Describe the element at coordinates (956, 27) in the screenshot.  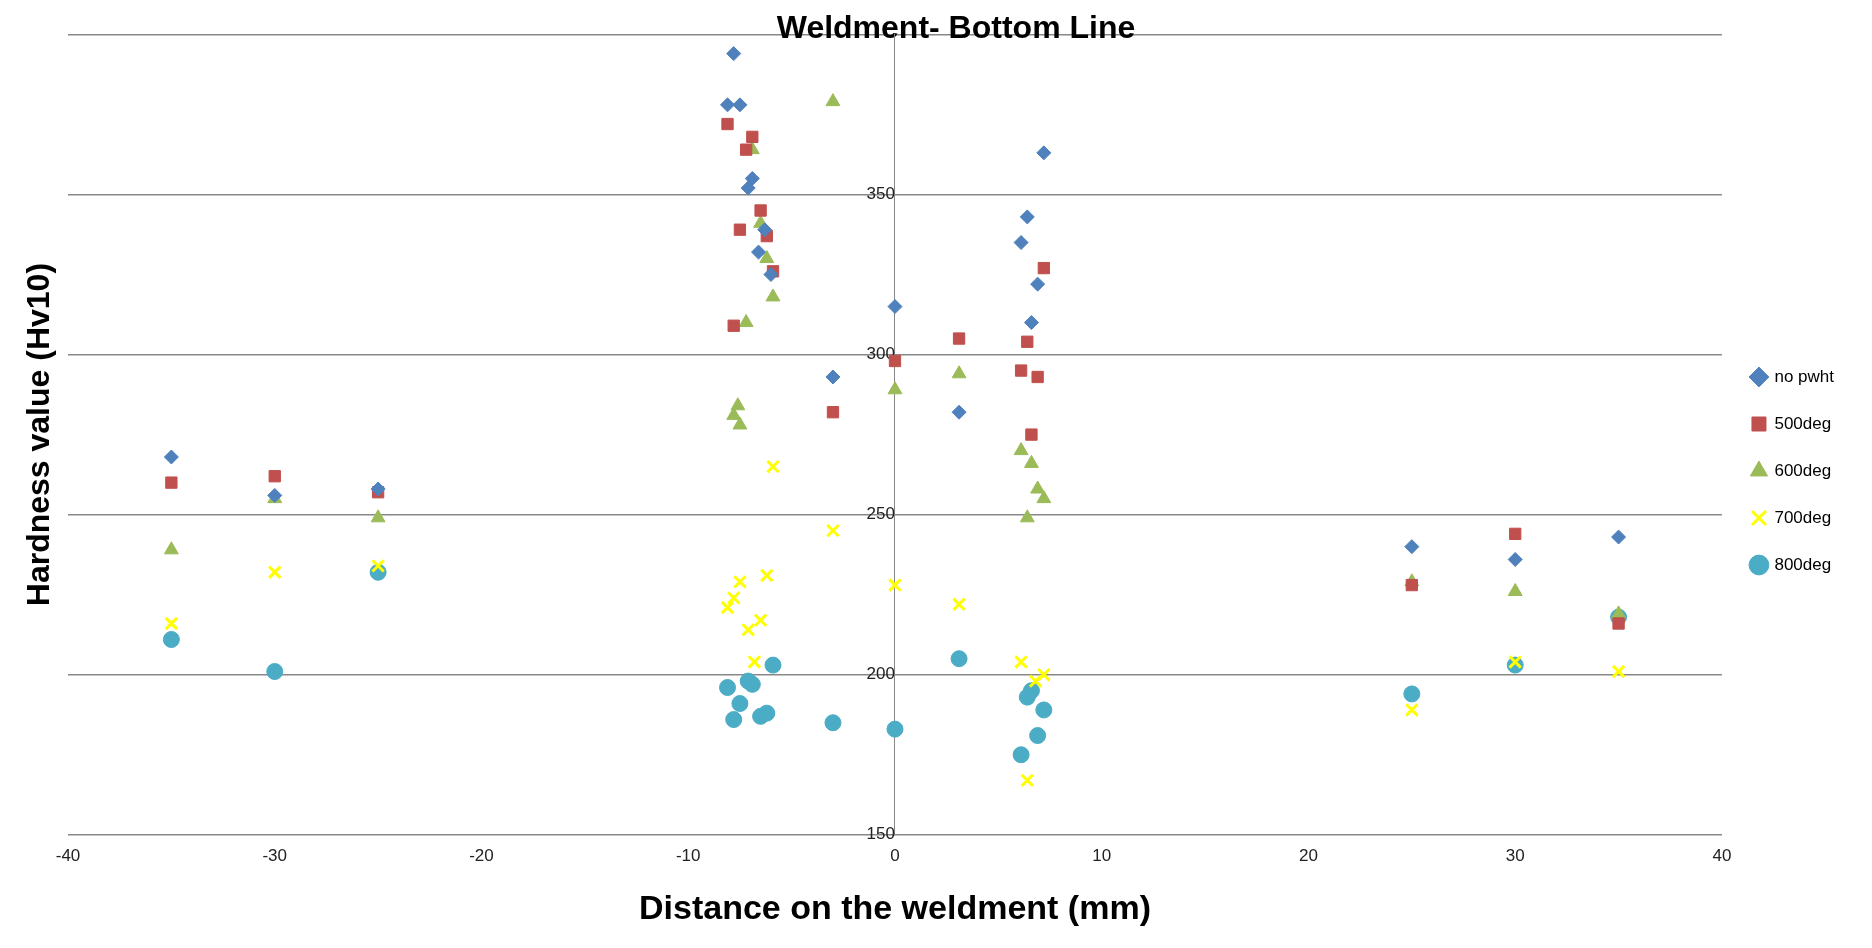
I see `chart-title: Weldment- Bottom Line` at that location.